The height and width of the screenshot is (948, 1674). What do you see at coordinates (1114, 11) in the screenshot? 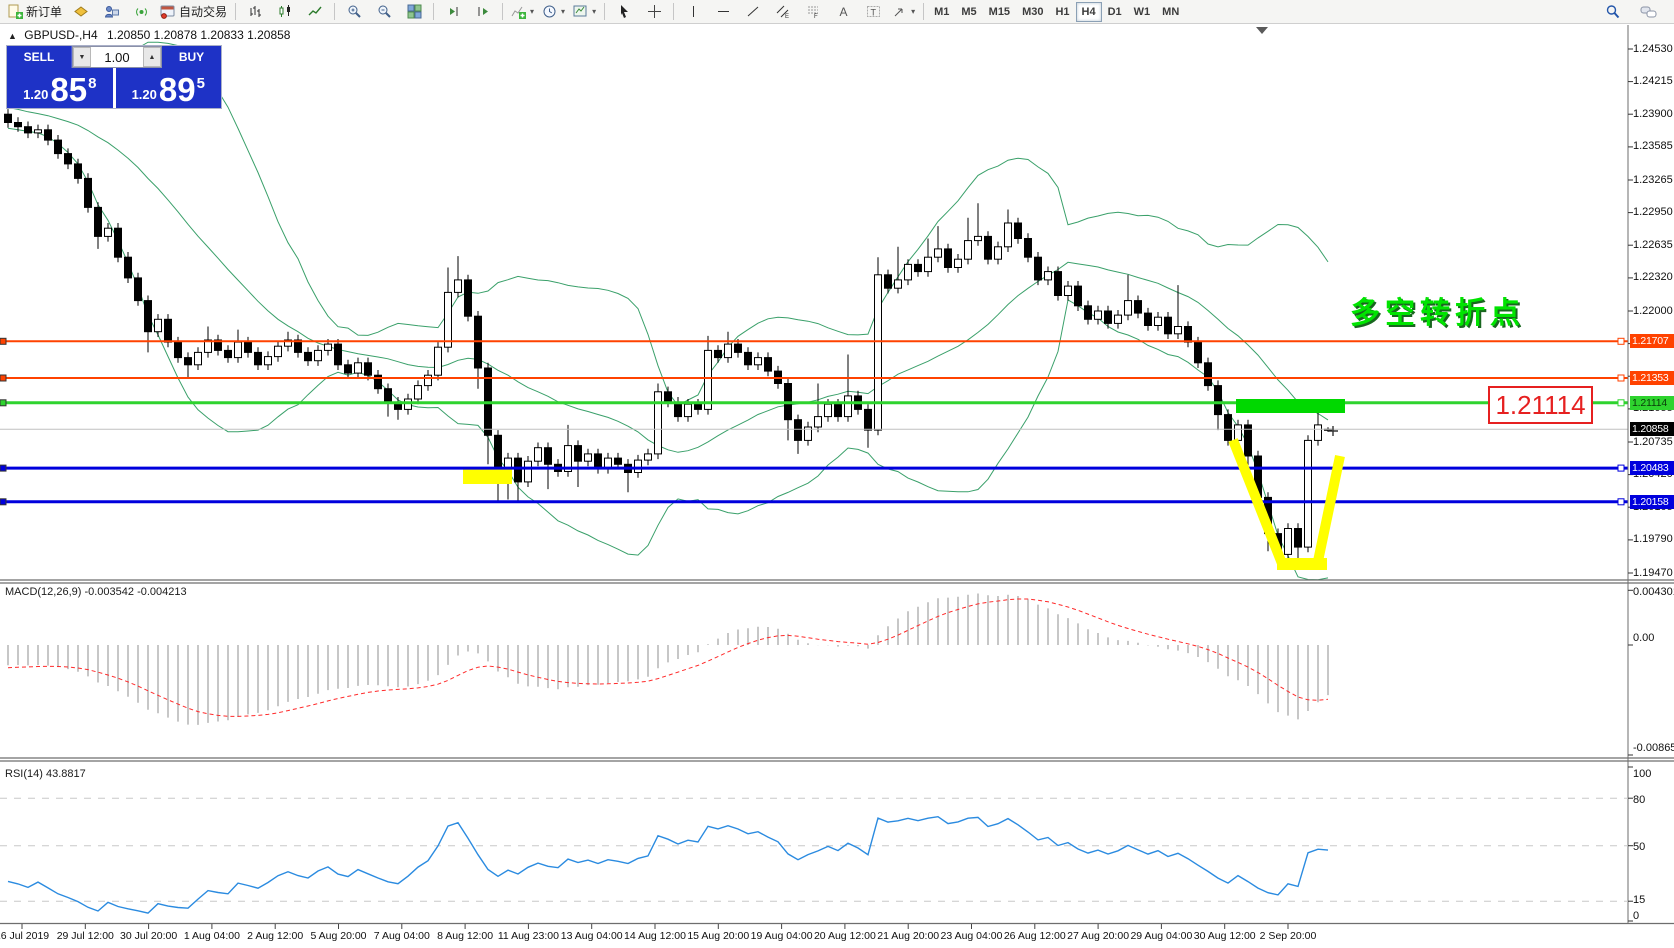
I see `timeframe-d1: D1` at bounding box center [1114, 11].